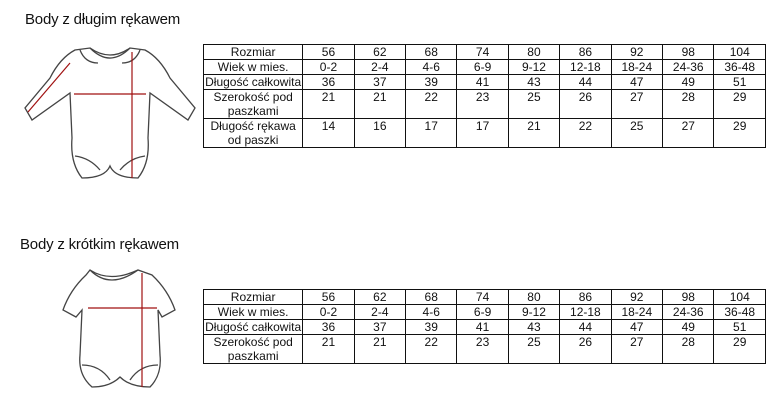 The width and height of the screenshot is (766, 420). What do you see at coordinates (534, 327) in the screenshot?
I see `table-cell: 43` at bounding box center [534, 327].